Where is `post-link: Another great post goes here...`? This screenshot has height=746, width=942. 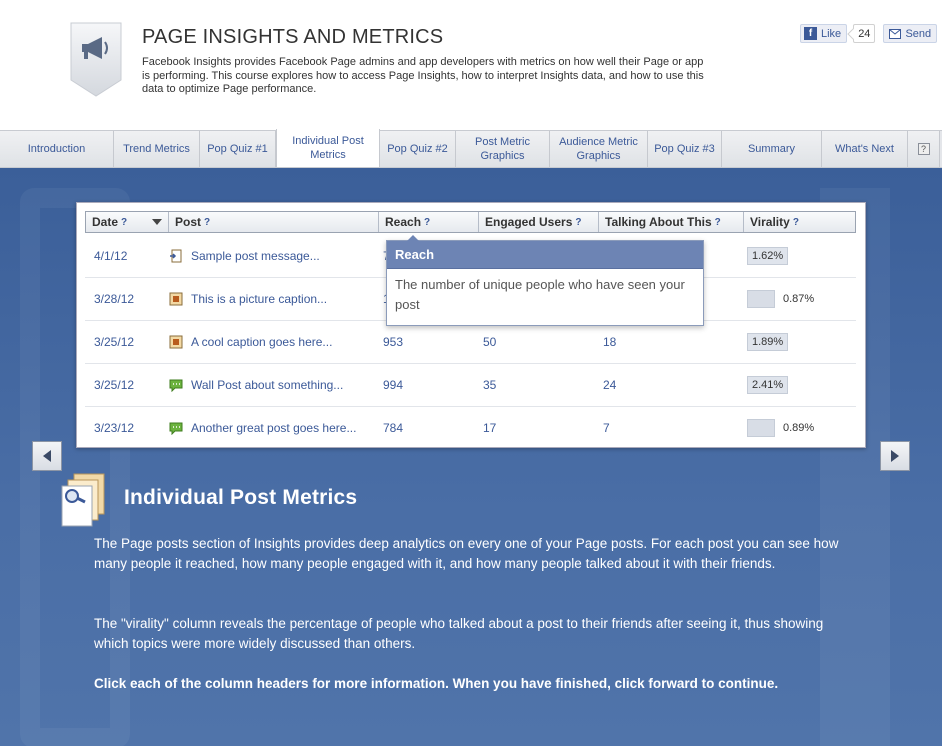 post-link: Another great post goes here... is located at coordinates (274, 428).